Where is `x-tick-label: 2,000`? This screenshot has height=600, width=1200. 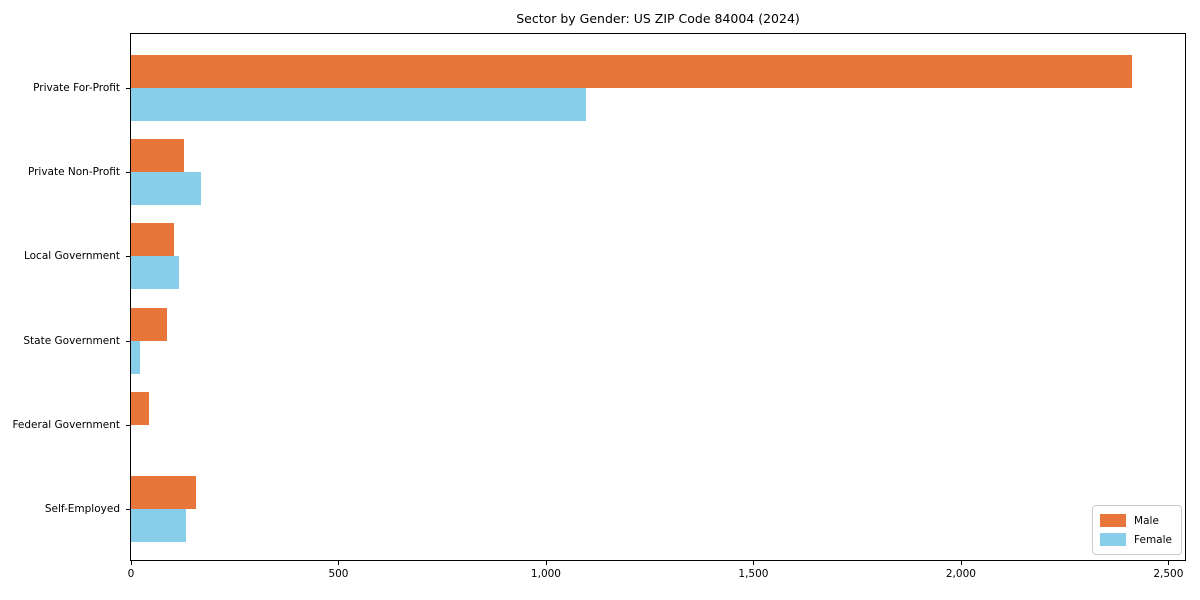
x-tick-label: 2,000 is located at coordinates (960, 574).